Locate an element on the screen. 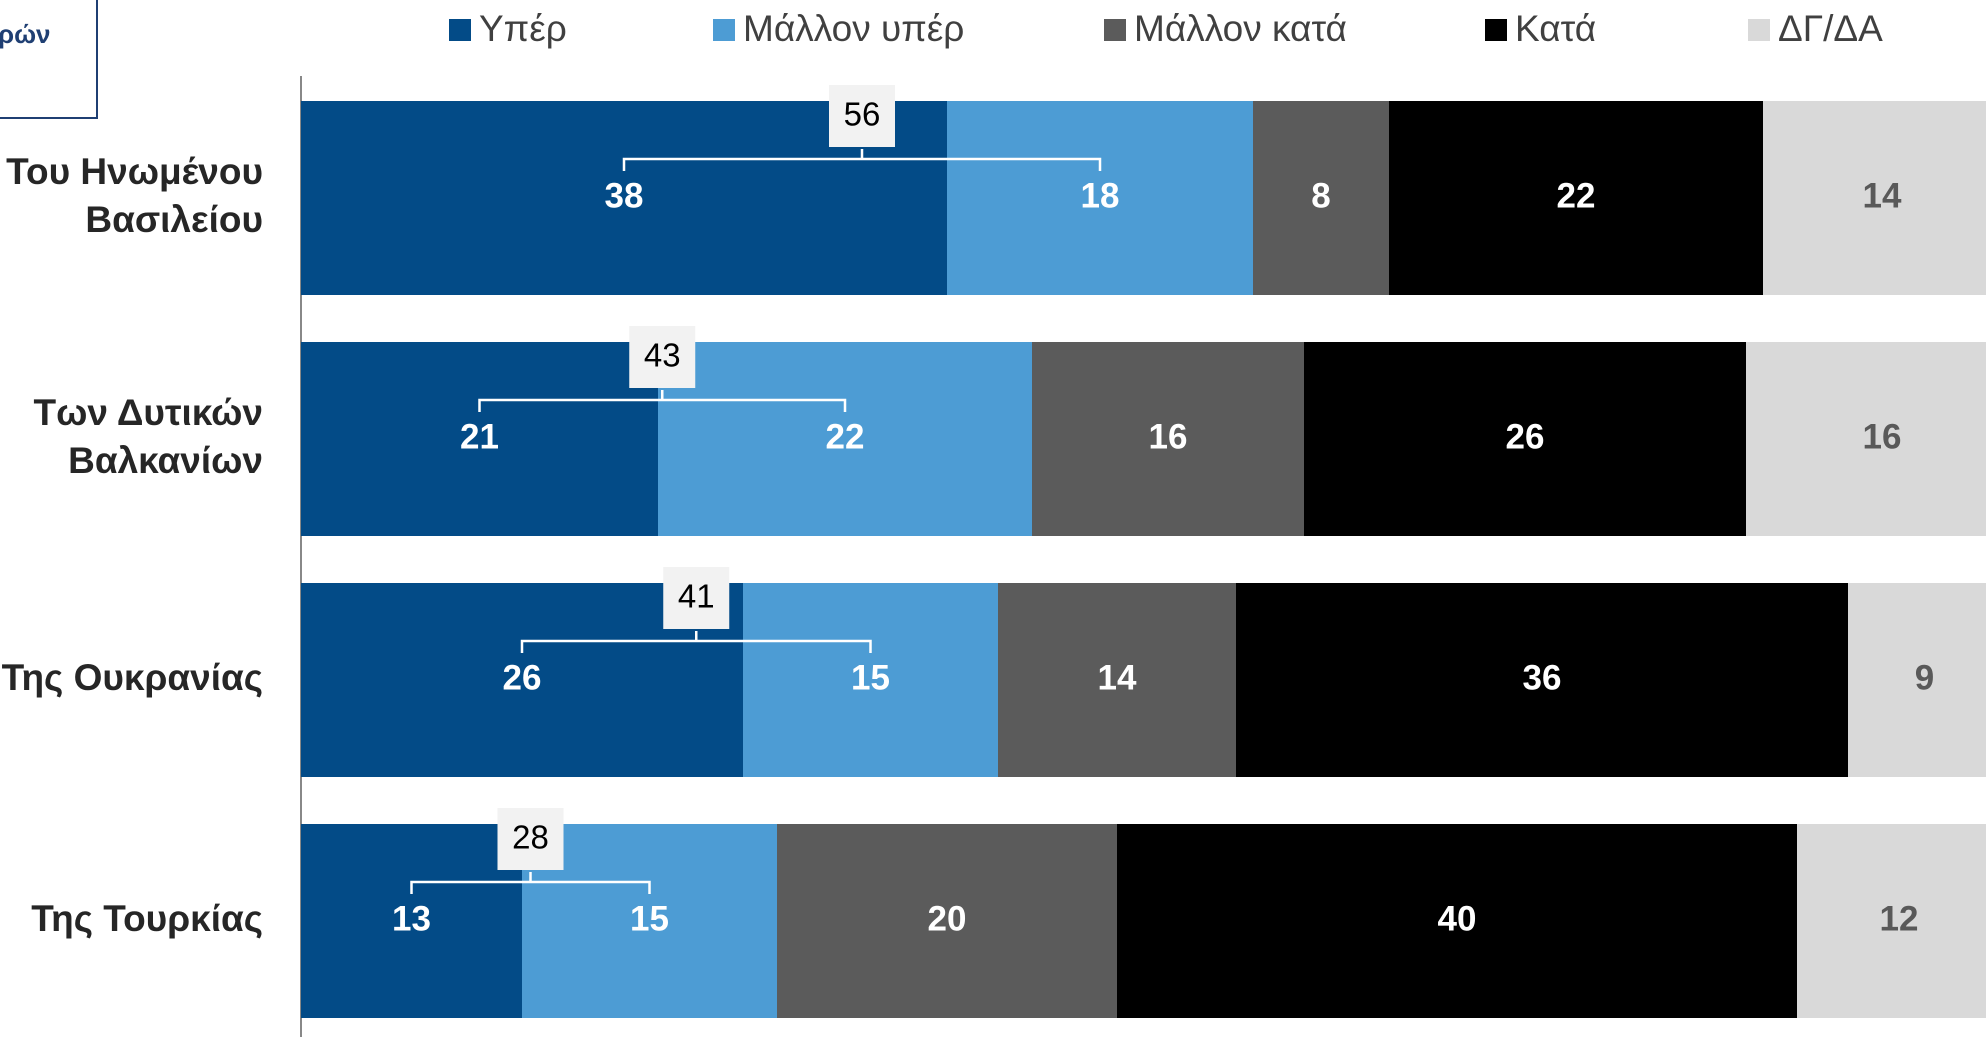  total-label: 43 is located at coordinates (662, 355).